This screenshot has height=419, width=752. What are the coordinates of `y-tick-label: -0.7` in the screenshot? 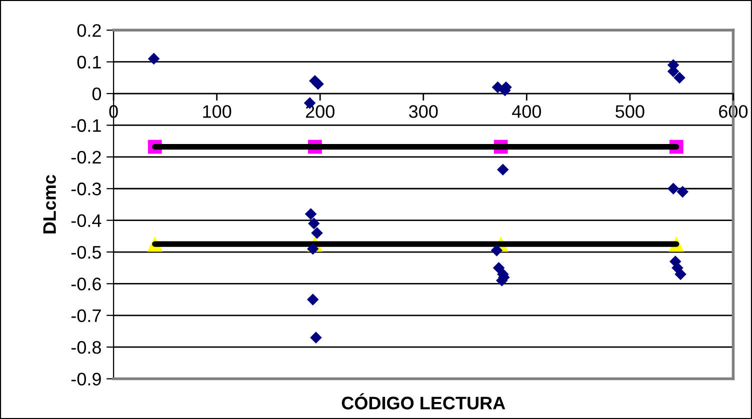 It's located at (86, 315).